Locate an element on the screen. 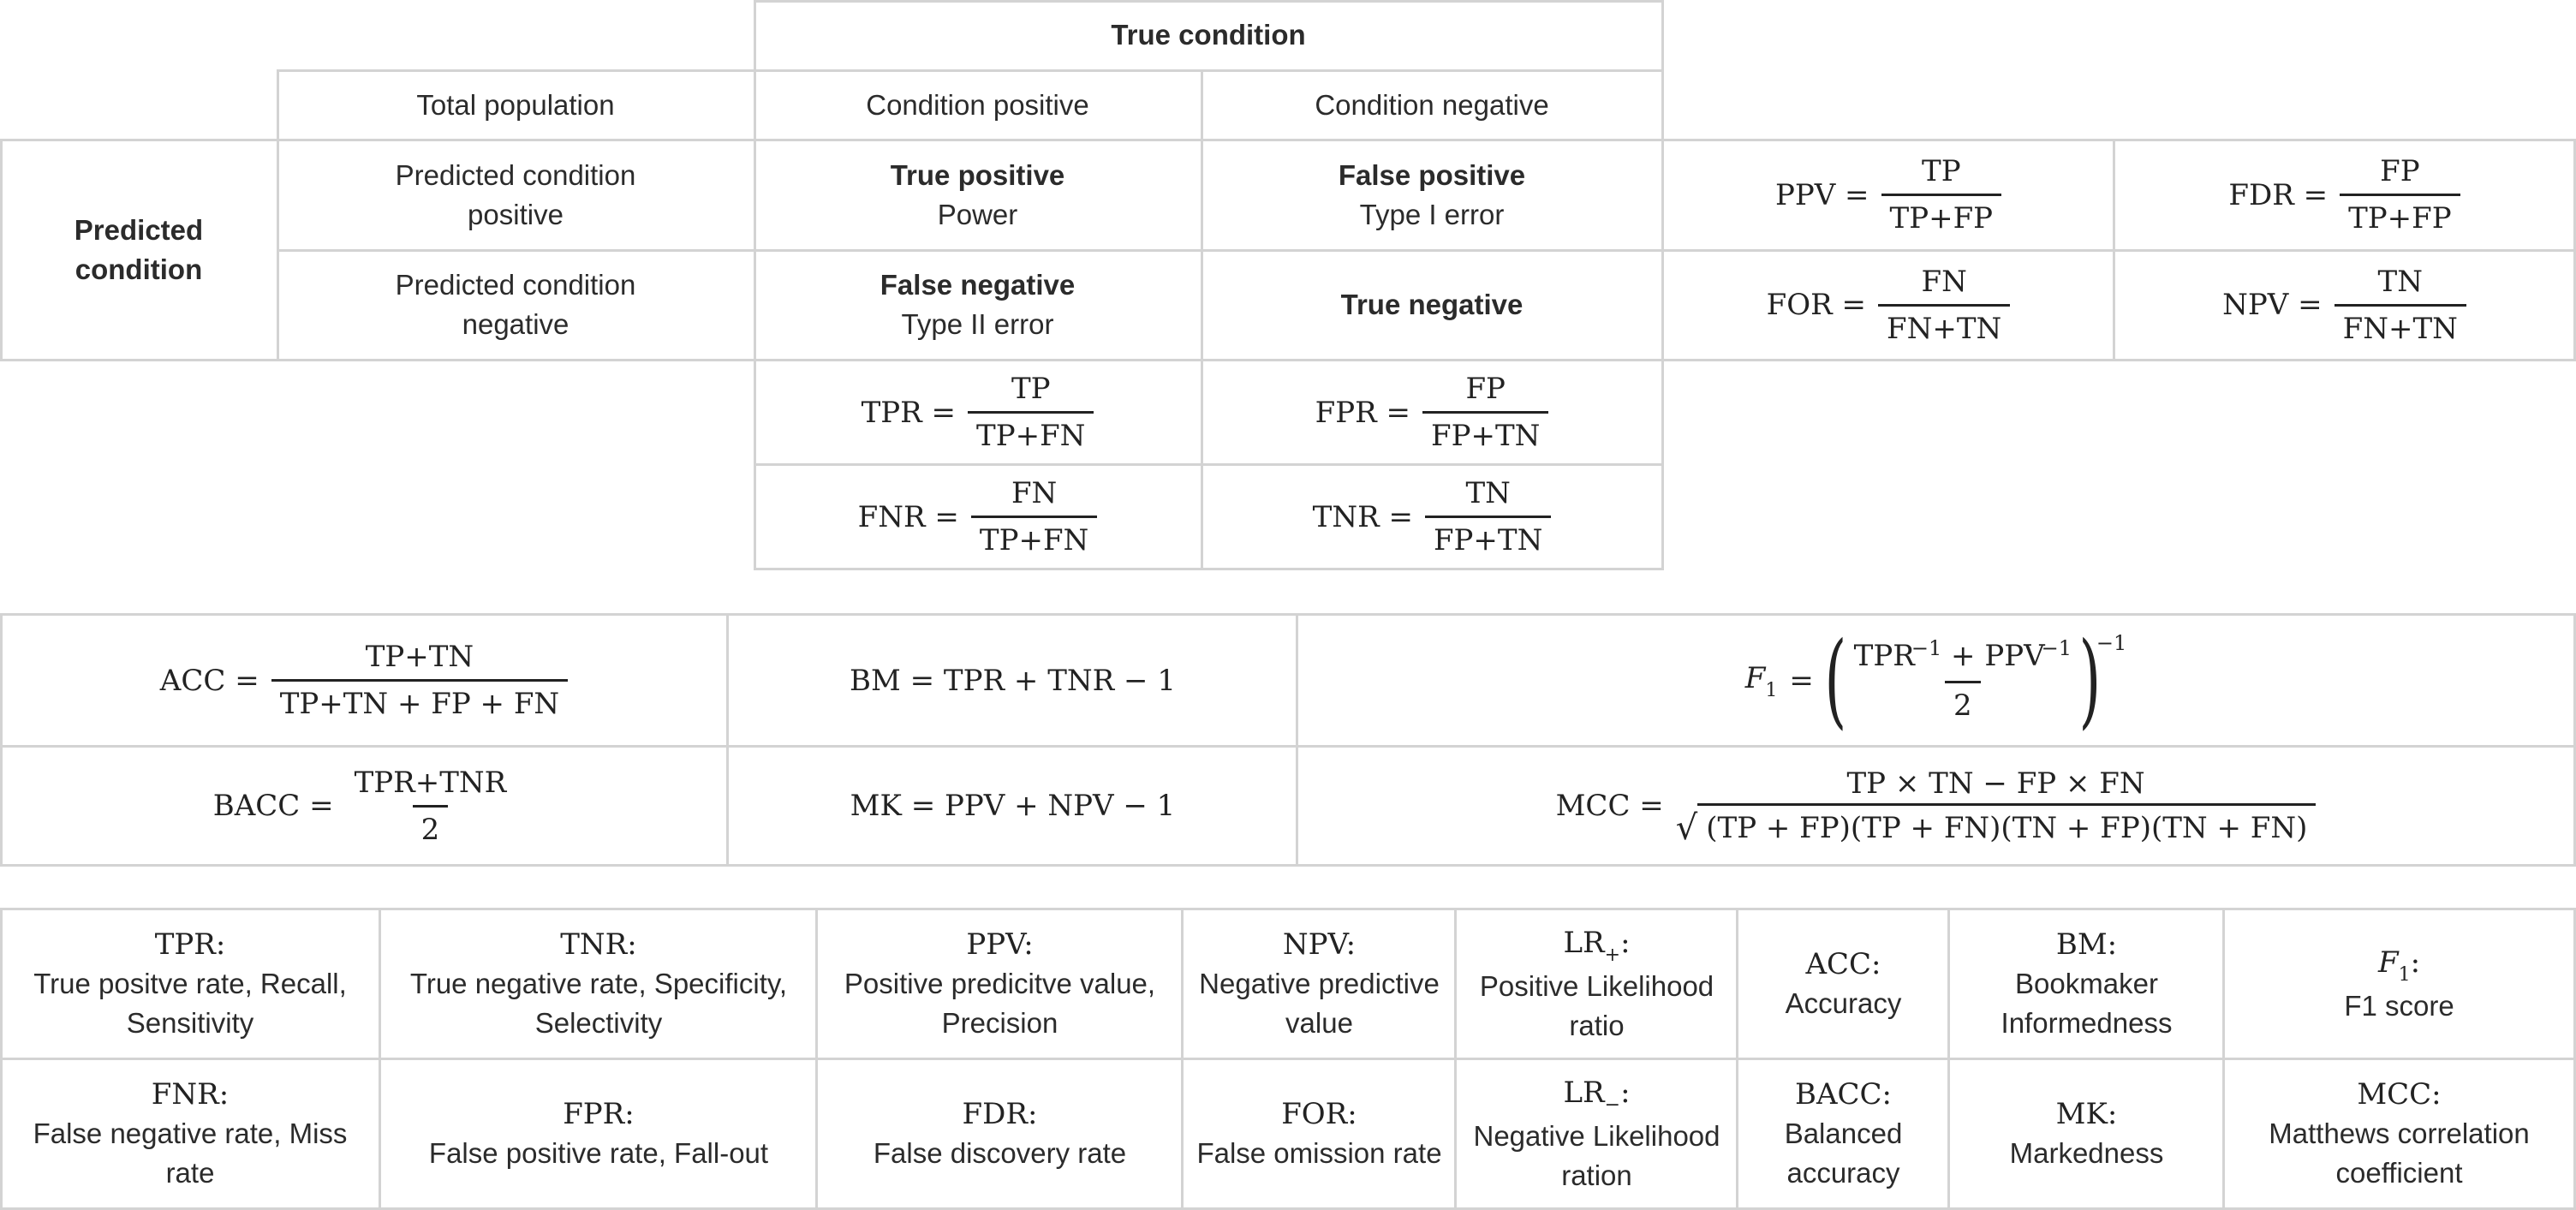 Image resolution: width=2576 pixels, height=1210 pixels. glossary-desc: Positive predicitve value, Precision is located at coordinates (1000, 1004).